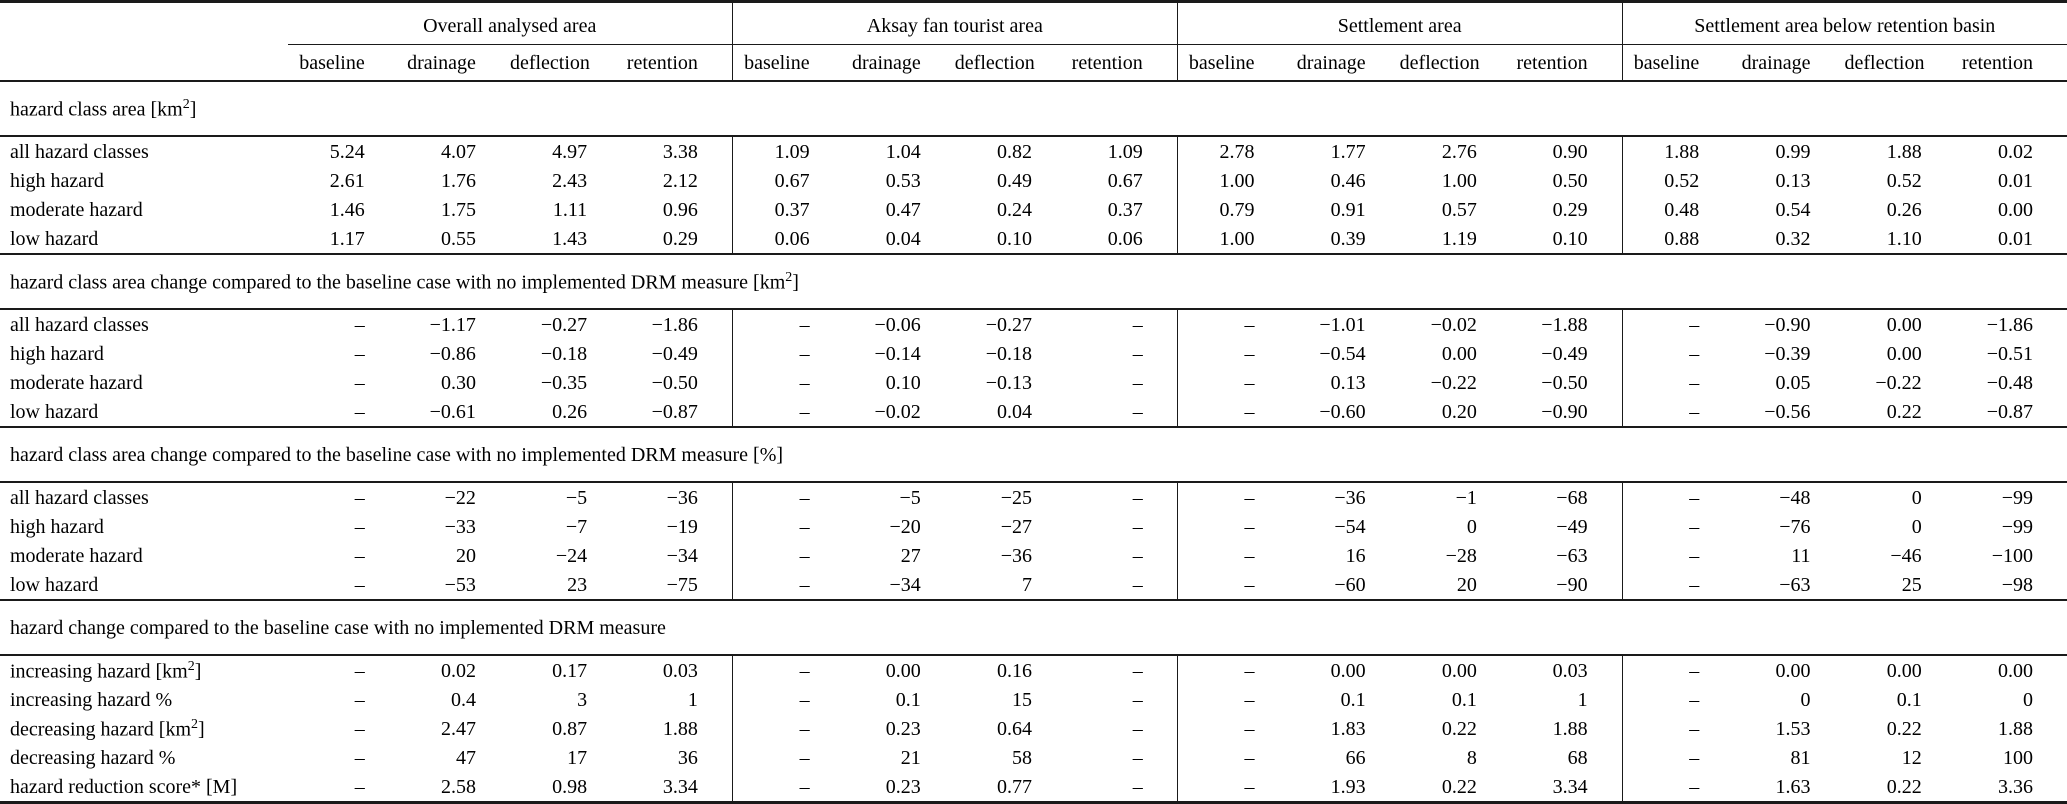 This screenshot has width=2067, height=804. Describe the element at coordinates (124, 786) in the screenshot. I see `row-label: hazard reduction score* [M]` at that location.